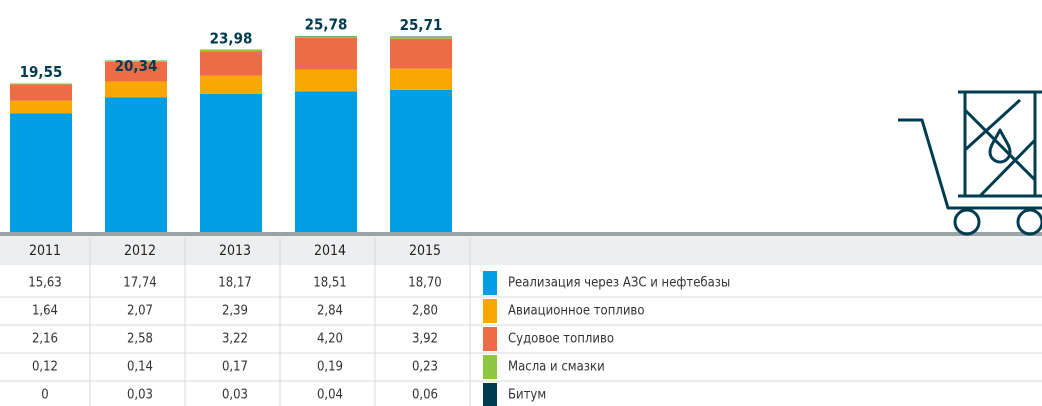 The height and width of the screenshot is (406, 1042). I want to click on legend-label: Битум, so click(527, 395).